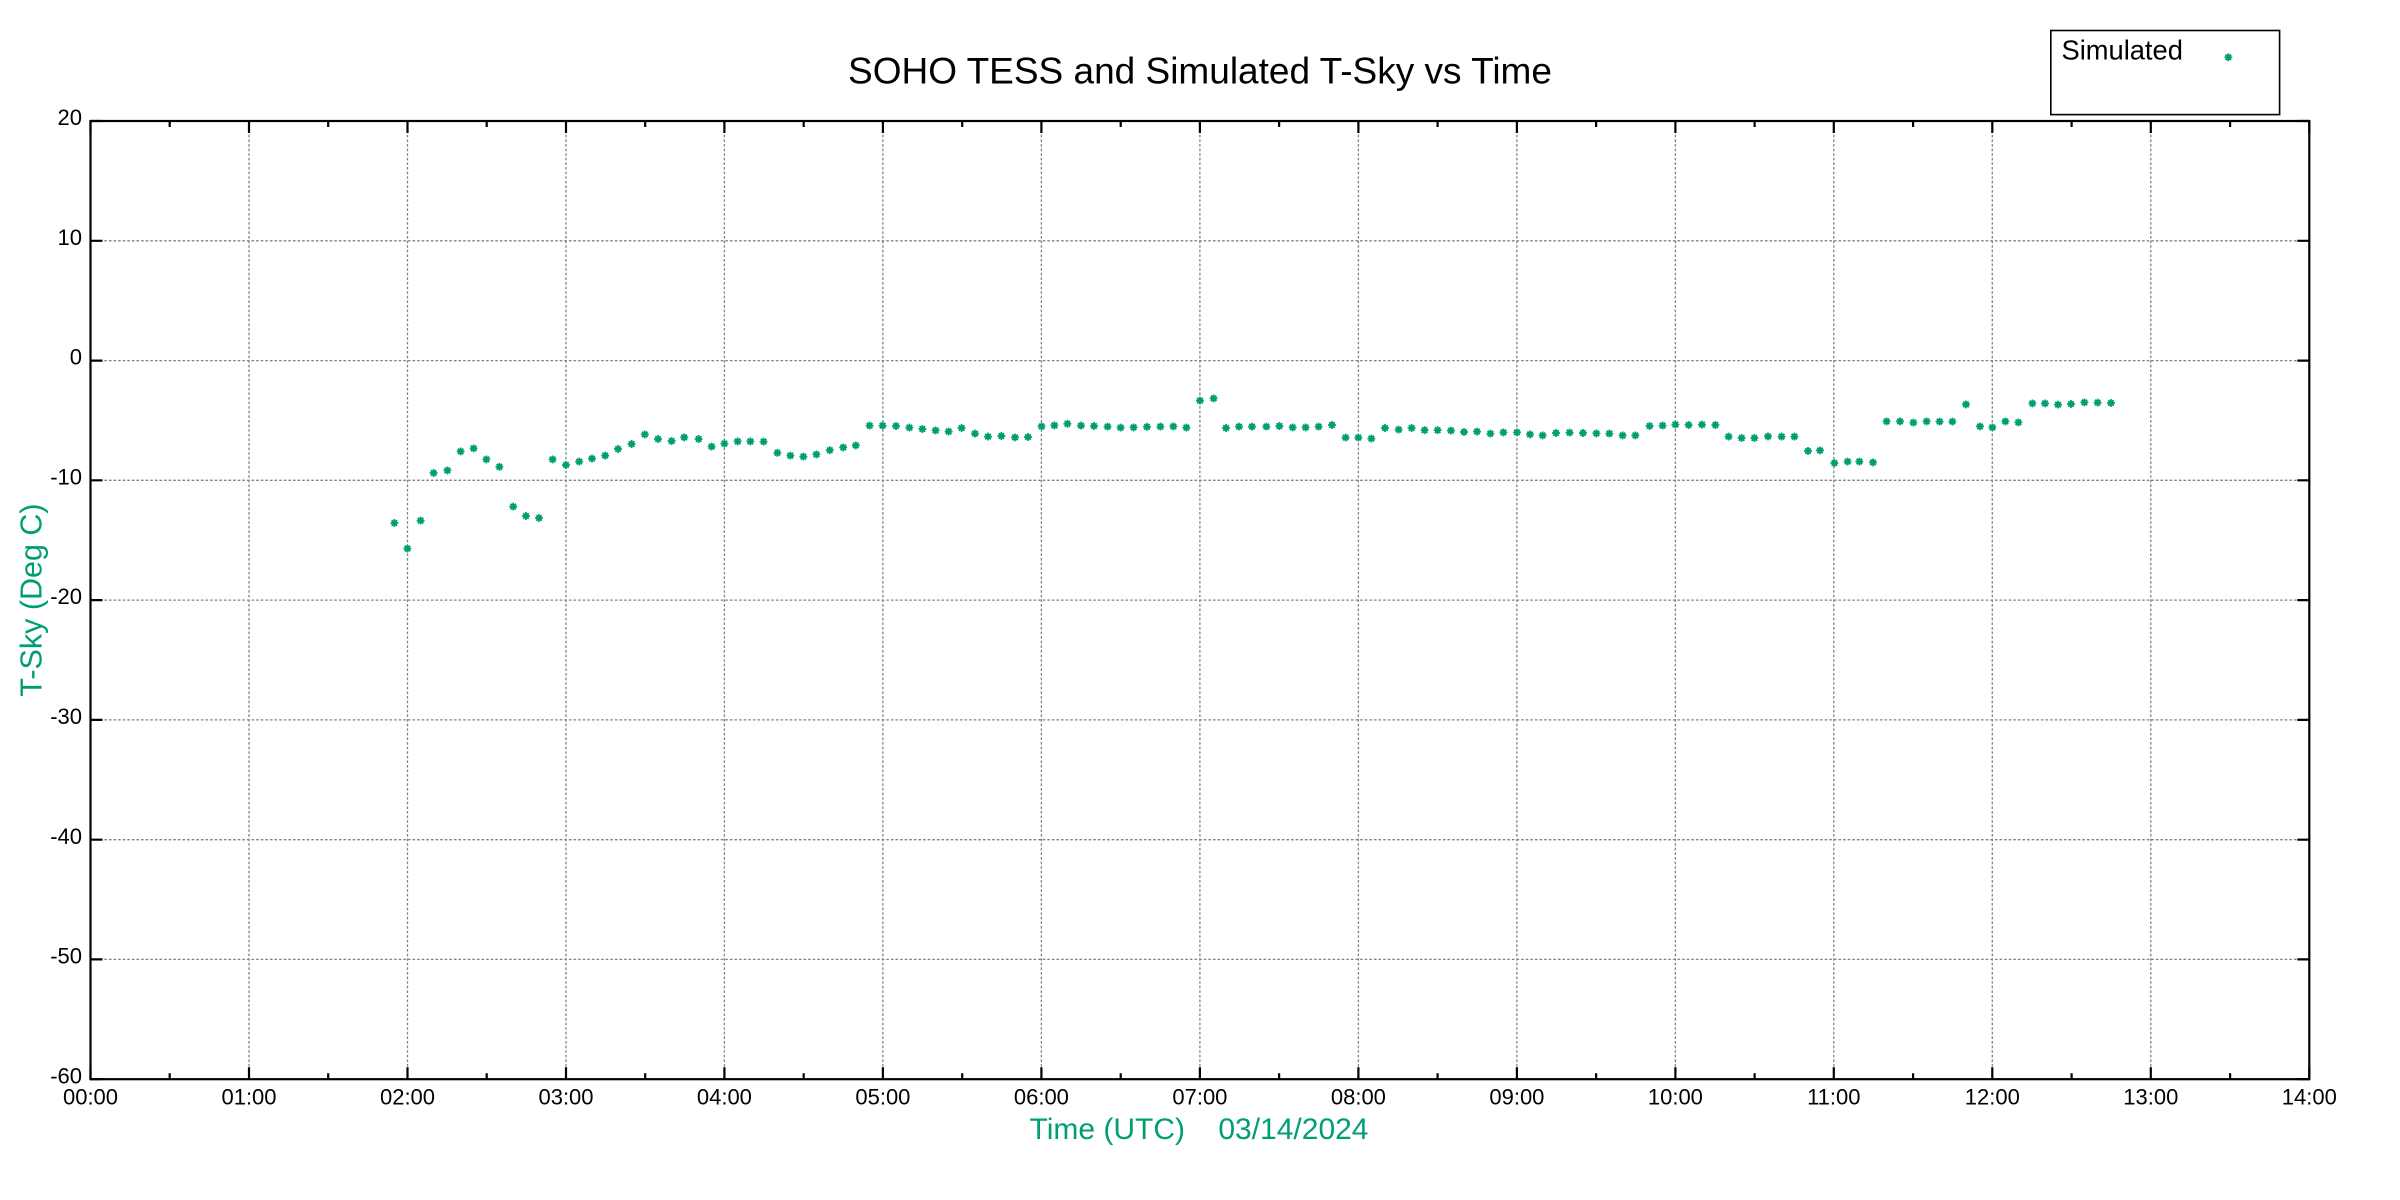  Describe the element at coordinates (2122, 50) in the screenshot. I see `svg-text: Simulated` at that location.